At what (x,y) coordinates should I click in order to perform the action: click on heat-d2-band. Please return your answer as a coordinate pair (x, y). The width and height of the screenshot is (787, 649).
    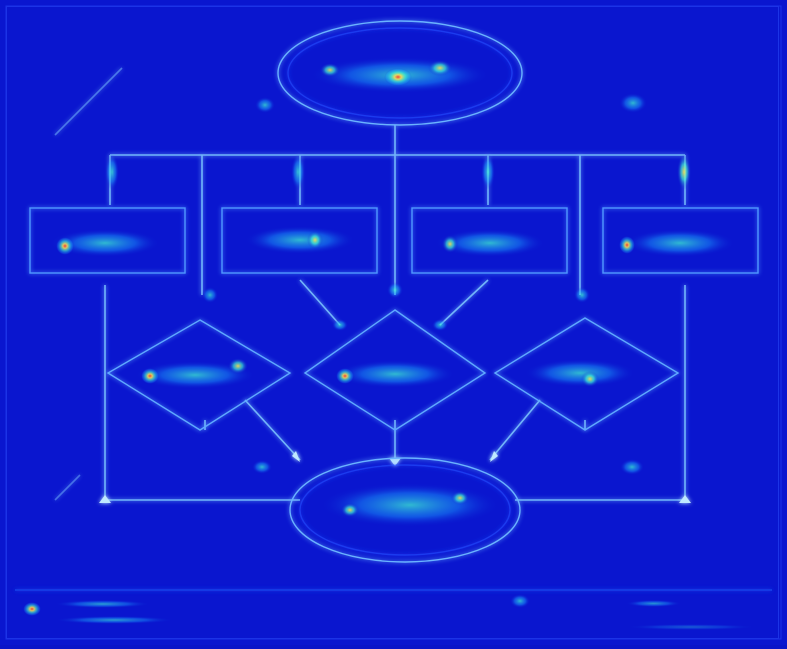
    Looking at the image, I should click on (395, 374).